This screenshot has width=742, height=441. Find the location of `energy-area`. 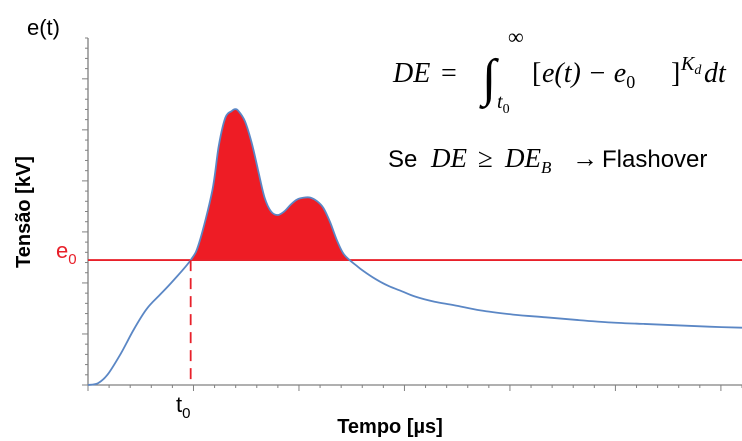

energy-area is located at coordinates (270, 185).